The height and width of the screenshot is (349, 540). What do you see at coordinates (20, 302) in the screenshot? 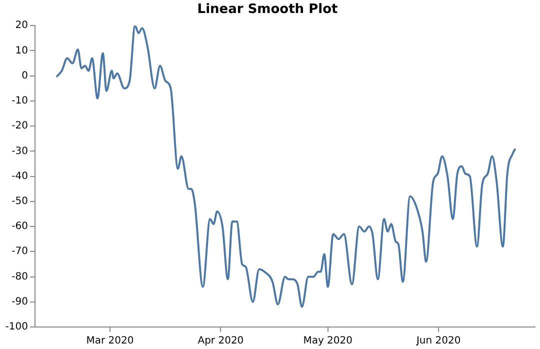
I see `y-tick-label: -90` at bounding box center [20, 302].